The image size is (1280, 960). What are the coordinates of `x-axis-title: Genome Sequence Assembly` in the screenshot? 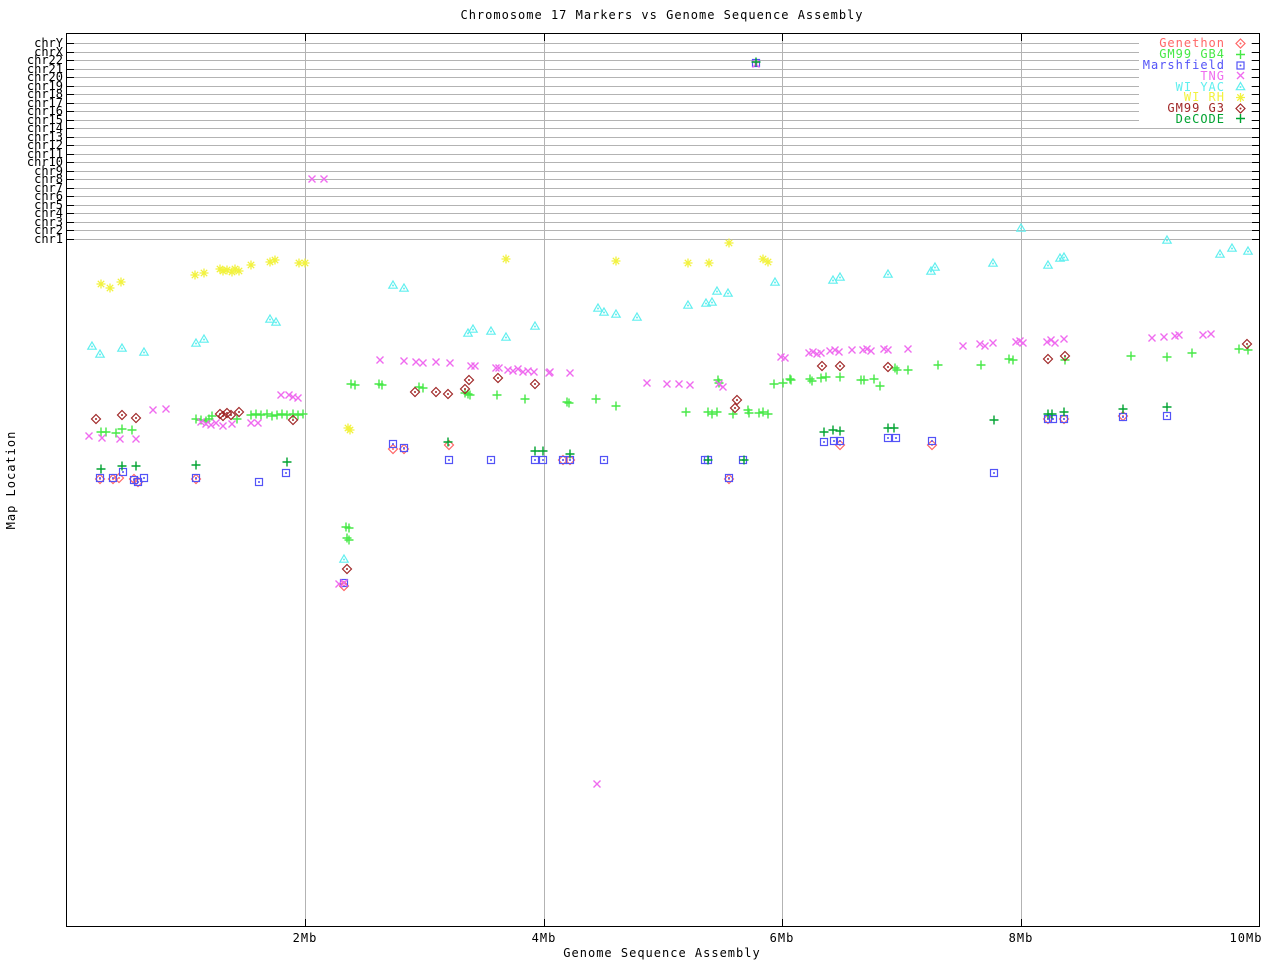 It's located at (662, 953).